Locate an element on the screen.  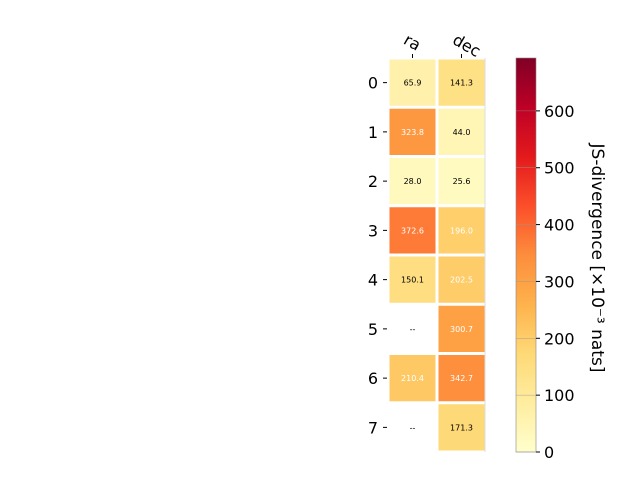
colorbar-tick-label: 400 is located at coordinates (559, 225).